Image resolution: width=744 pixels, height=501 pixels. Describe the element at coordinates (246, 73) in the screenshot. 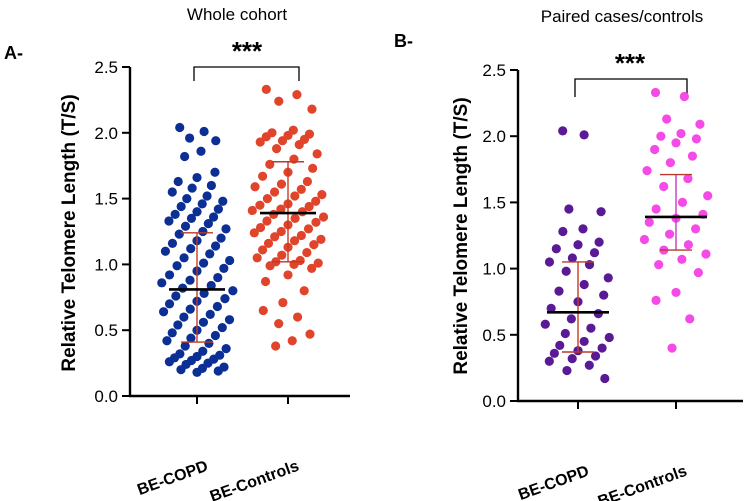

I see `significance-bracket` at that location.